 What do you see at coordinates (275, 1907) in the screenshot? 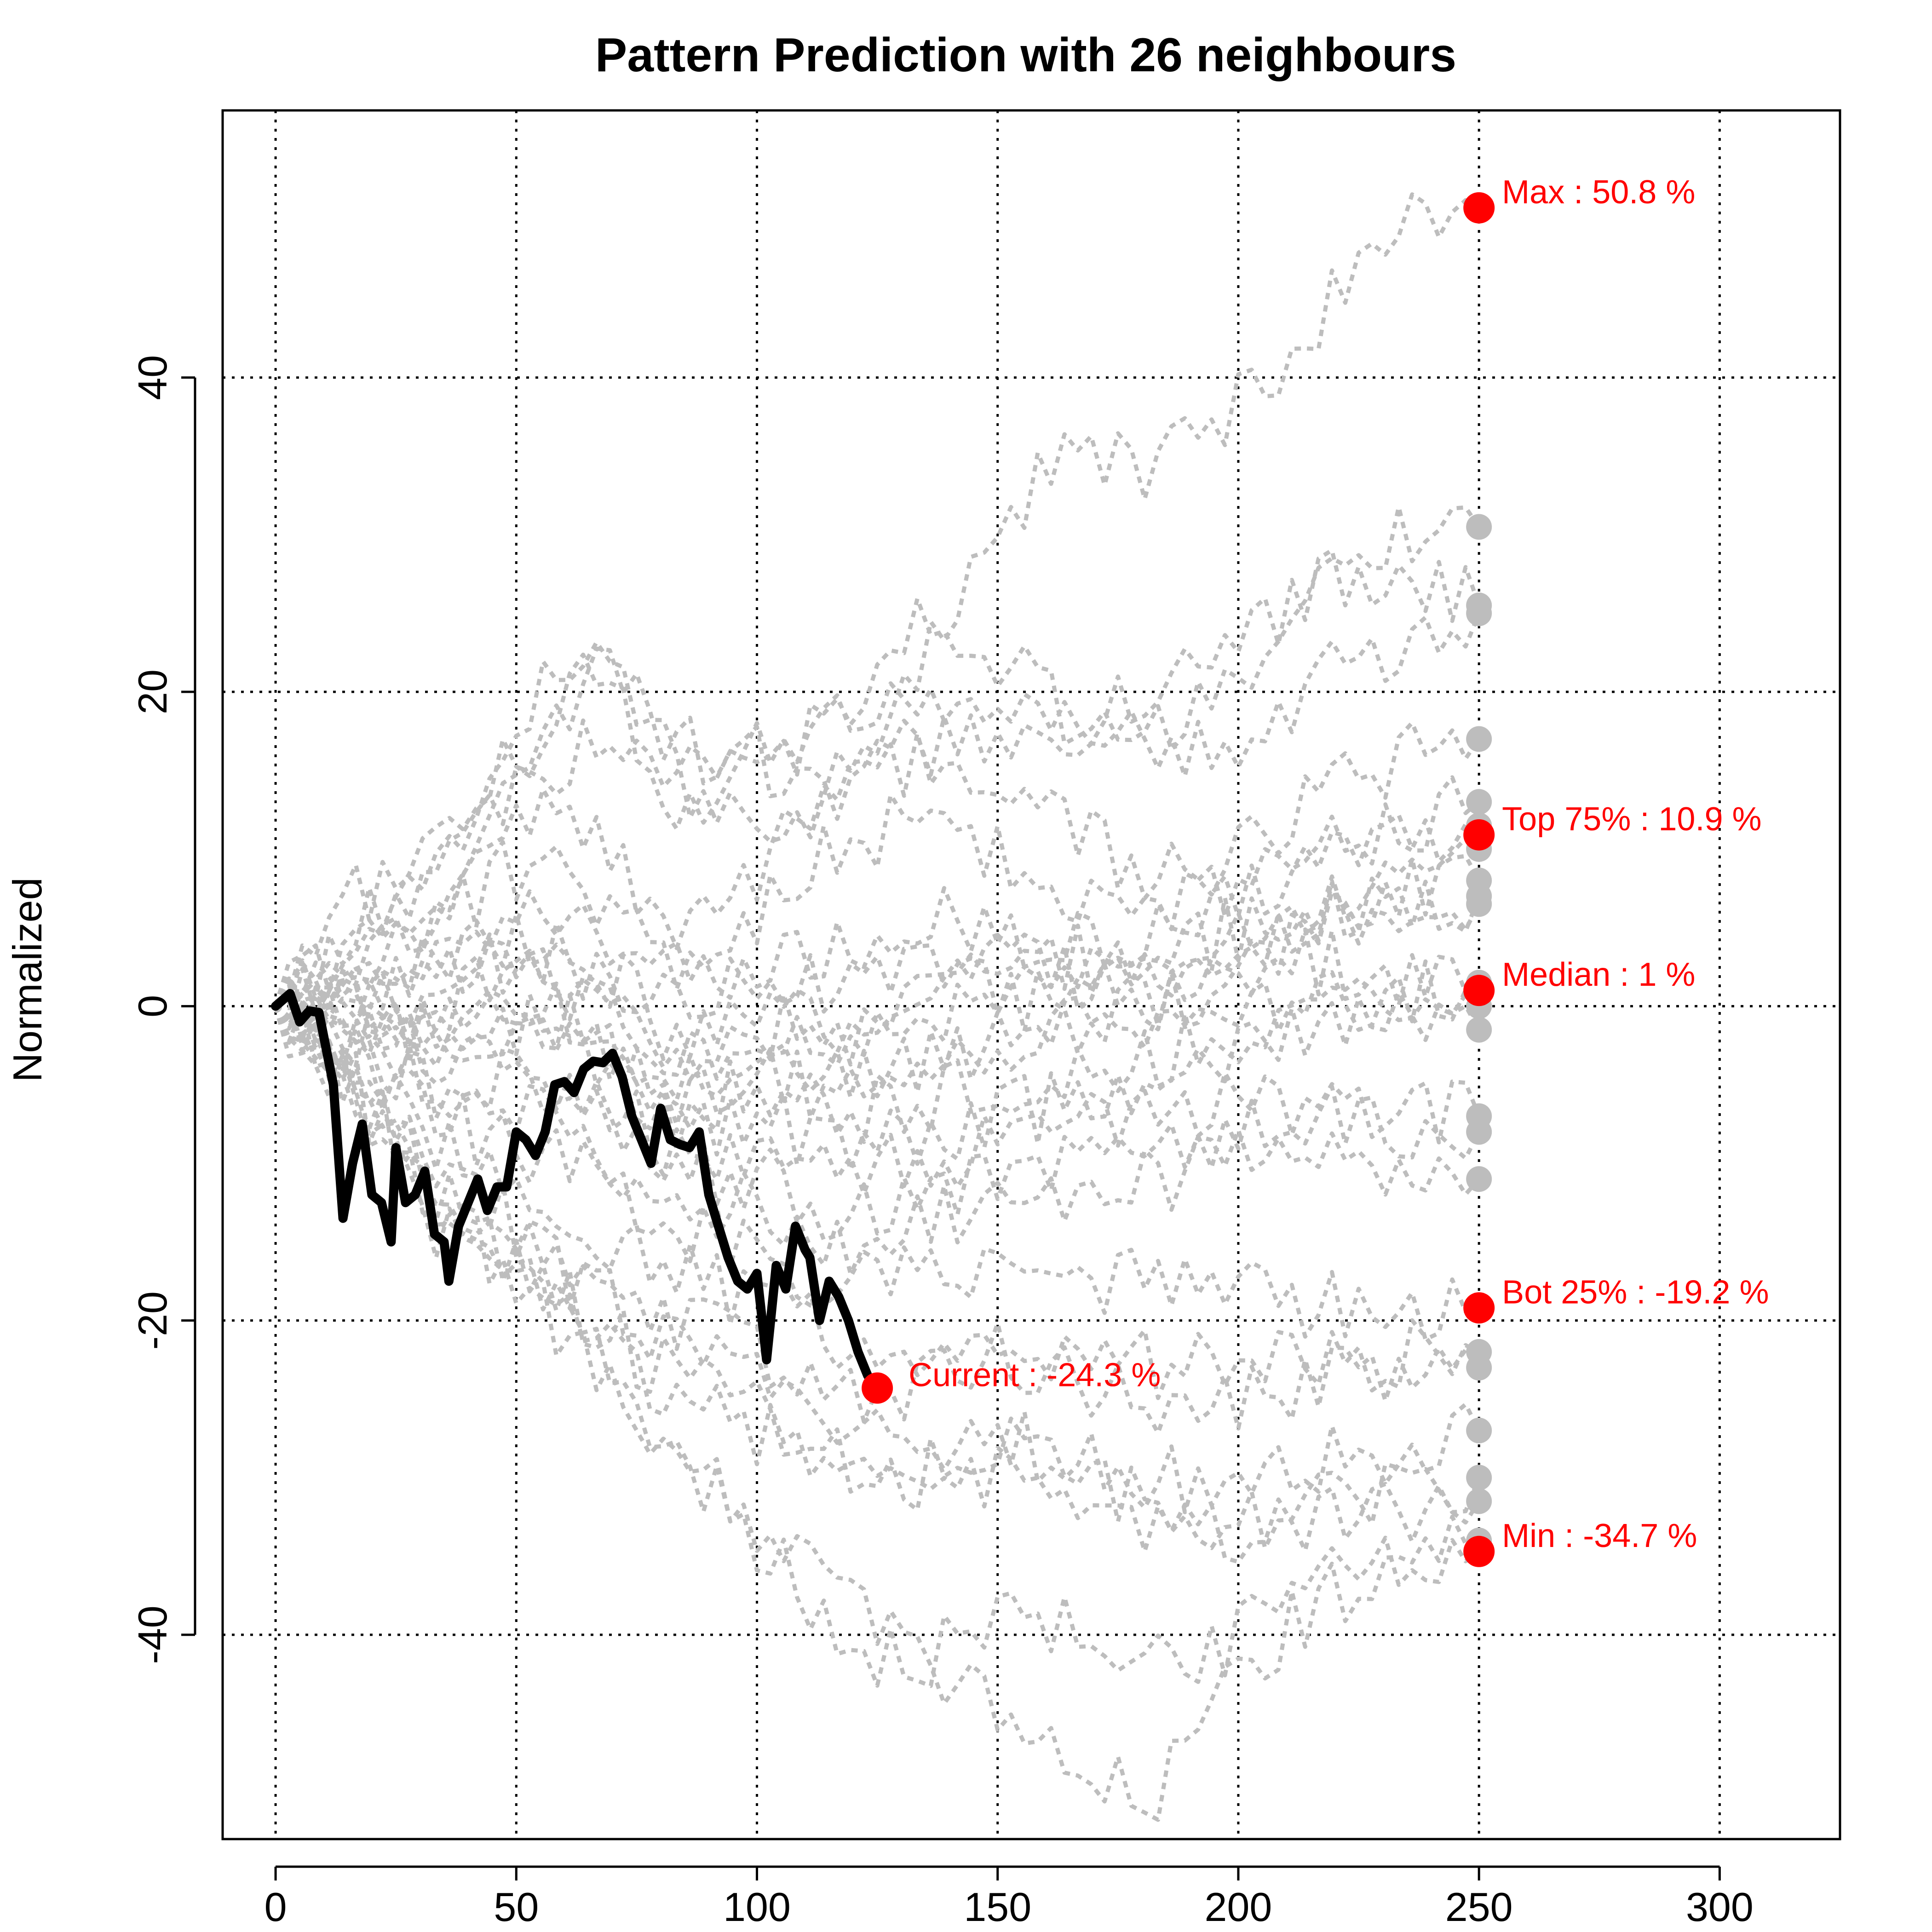
I see `x-tick-label-0: 0` at bounding box center [275, 1907].